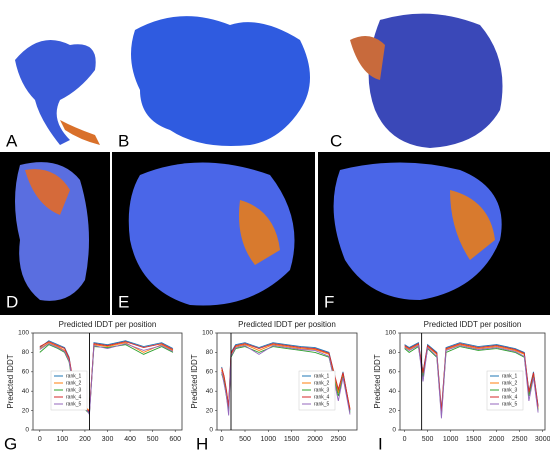 This screenshot has height=454, width=550. What do you see at coordinates (57, 92) in the screenshot?
I see `structure-a` at bounding box center [57, 92].